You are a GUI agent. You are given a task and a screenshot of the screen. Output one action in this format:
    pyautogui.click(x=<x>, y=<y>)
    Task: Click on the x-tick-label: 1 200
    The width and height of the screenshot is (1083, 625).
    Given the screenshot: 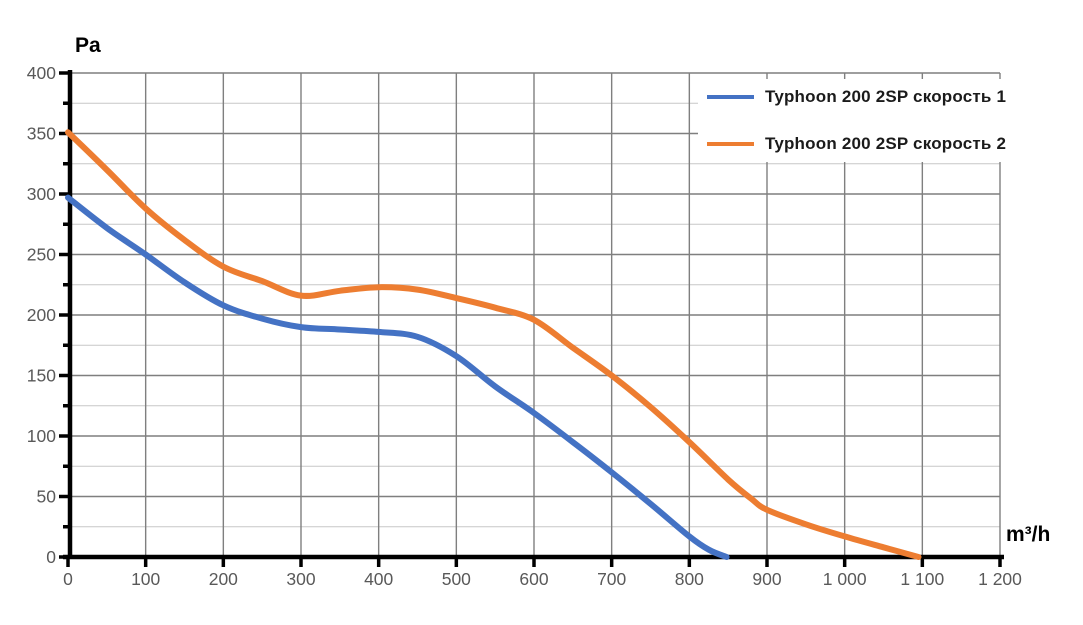 What is the action you would take?
    pyautogui.click(x=1000, y=579)
    